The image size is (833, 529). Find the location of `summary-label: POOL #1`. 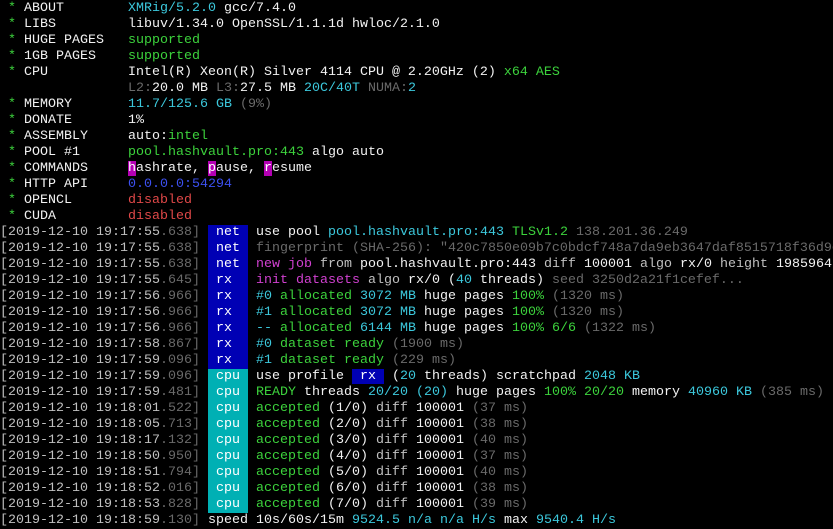

summary-label: POOL #1 is located at coordinates (52, 152).